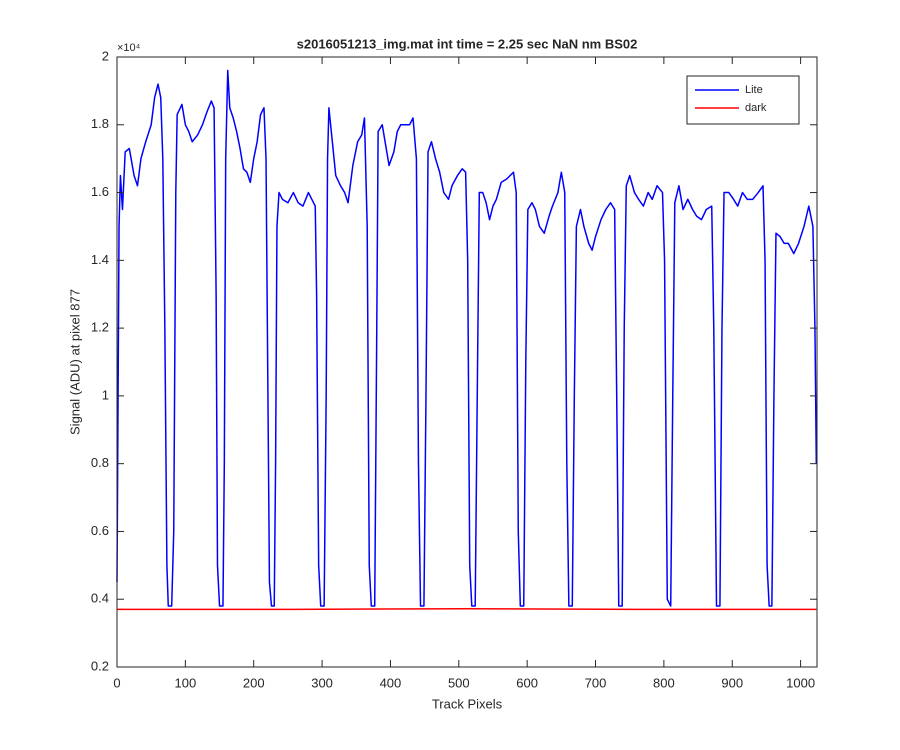  What do you see at coordinates (129, 48) in the screenshot?
I see `y-exponent: ×10⁴` at bounding box center [129, 48].